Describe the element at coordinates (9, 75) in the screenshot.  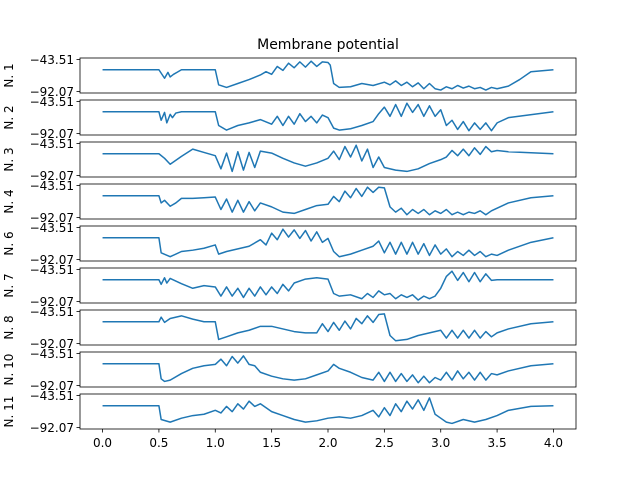
I see `series-label-n-1: N. 1` at that location.